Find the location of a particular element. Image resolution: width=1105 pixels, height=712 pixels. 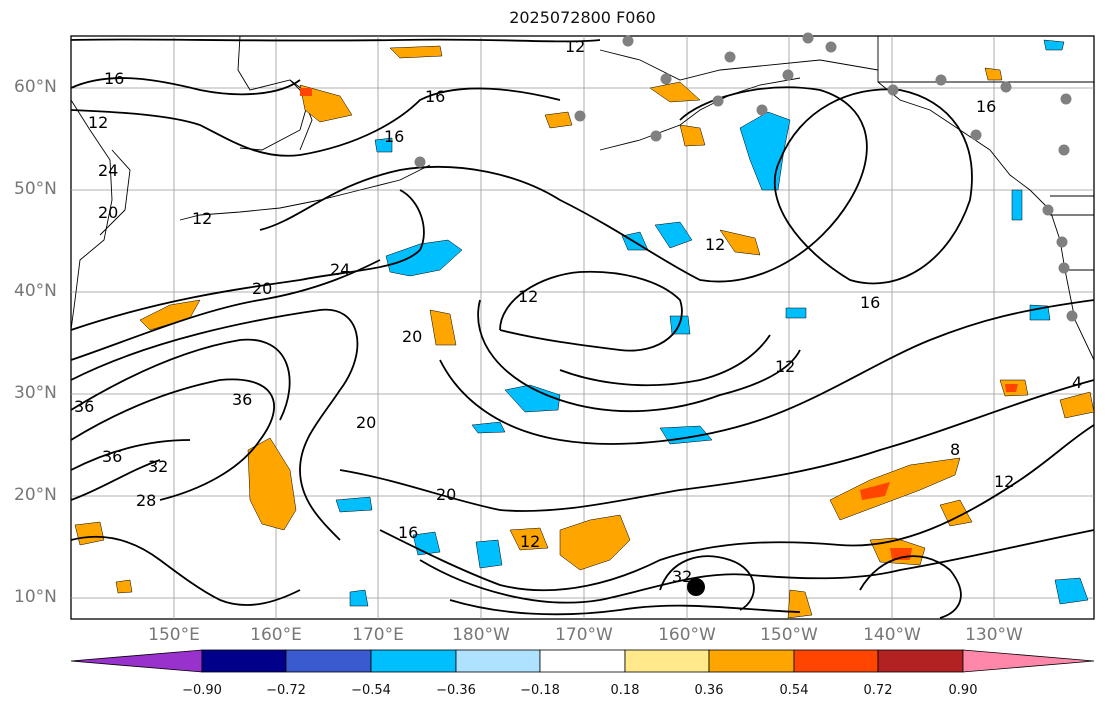

colorbar-tick: 0.54 is located at coordinates (794, 690).